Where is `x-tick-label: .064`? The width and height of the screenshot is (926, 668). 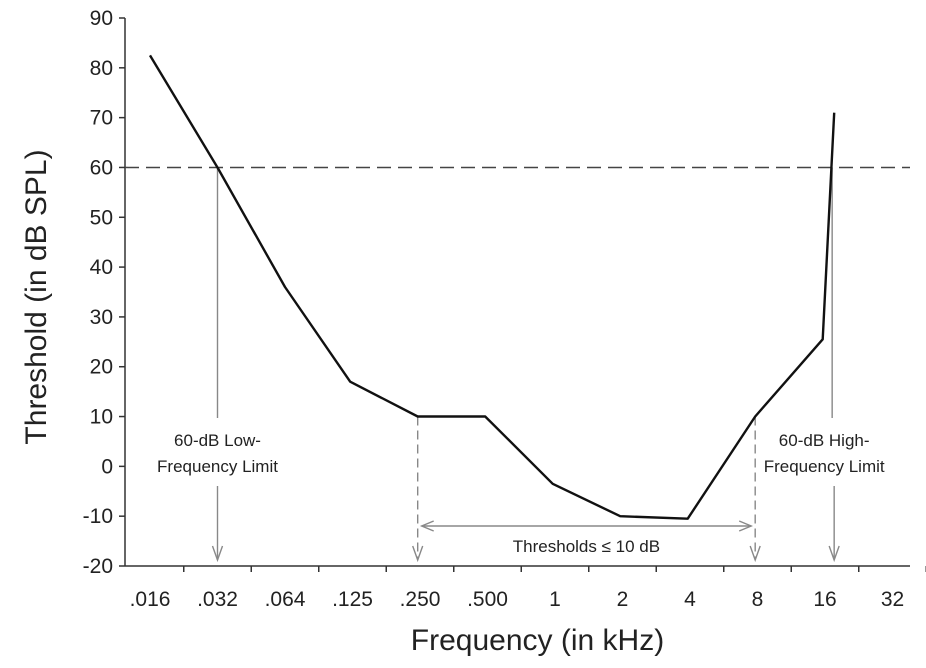 x-tick-label: .064 is located at coordinates (285, 599).